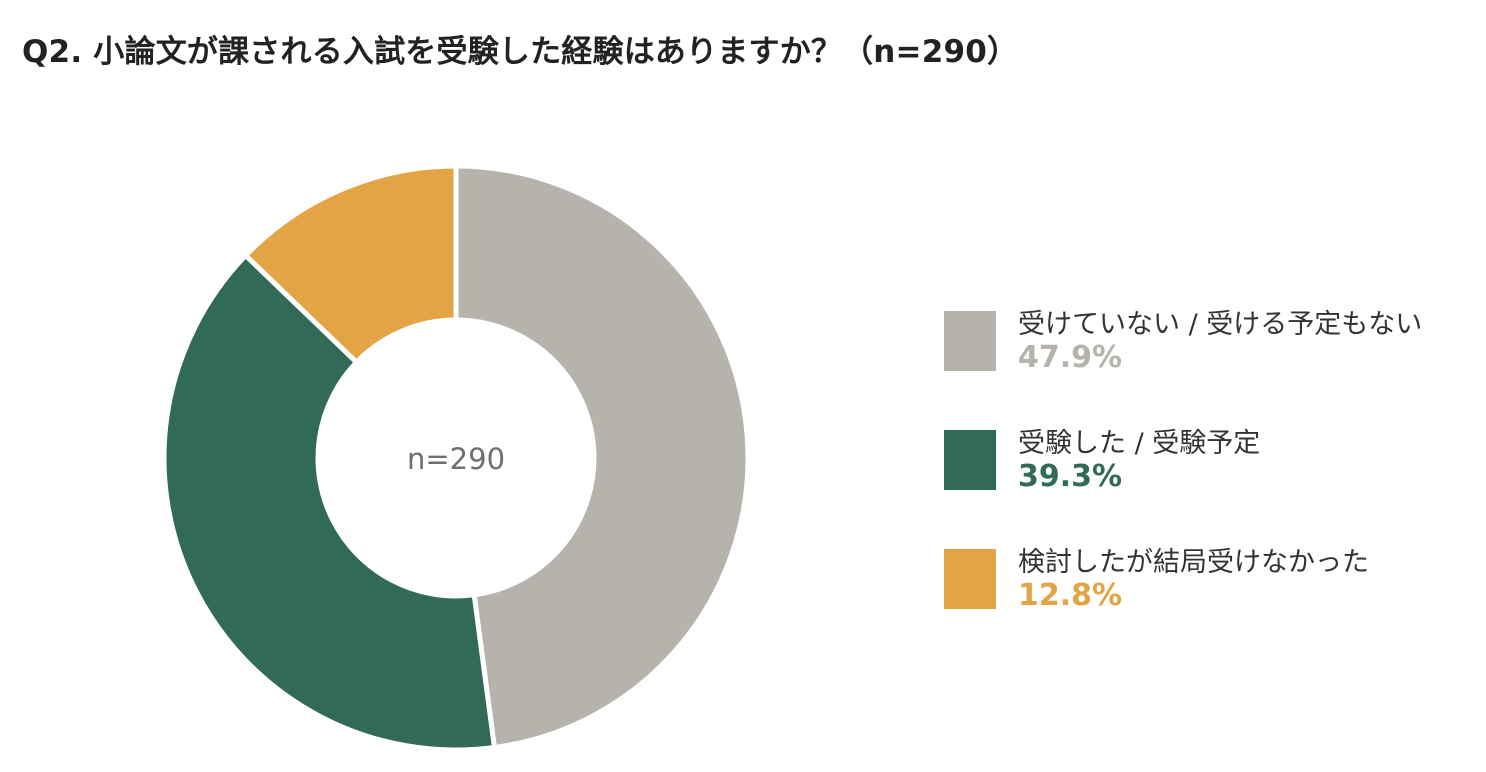 The image size is (1486, 772). I want to click on legend-value: 47.9%, so click(1070, 357).